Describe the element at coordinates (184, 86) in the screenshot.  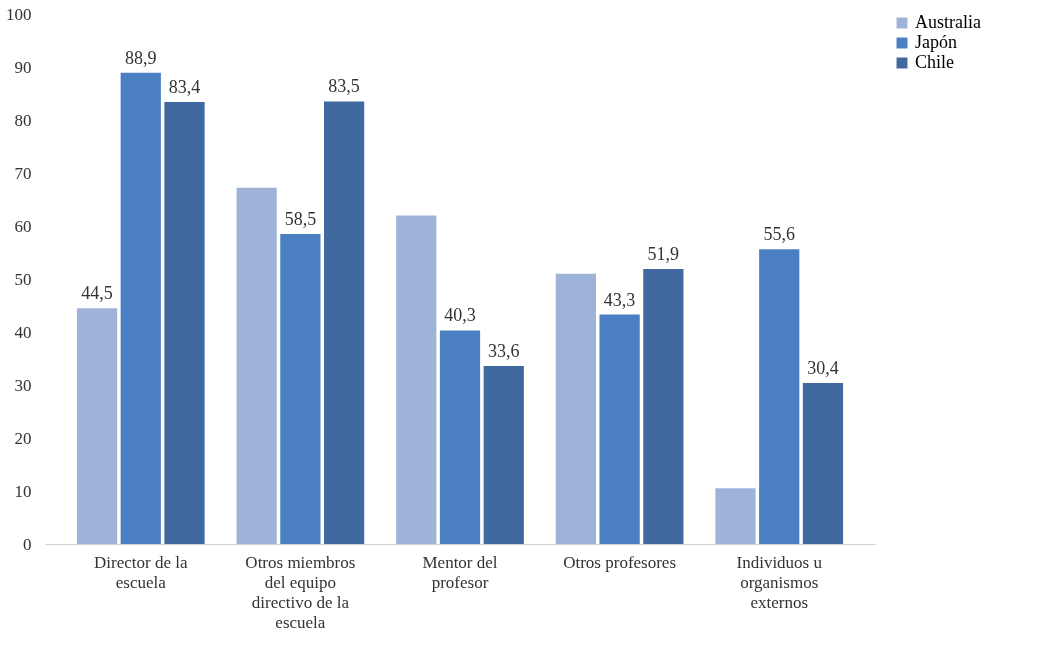
I see `data-label: 83,4` at that location.